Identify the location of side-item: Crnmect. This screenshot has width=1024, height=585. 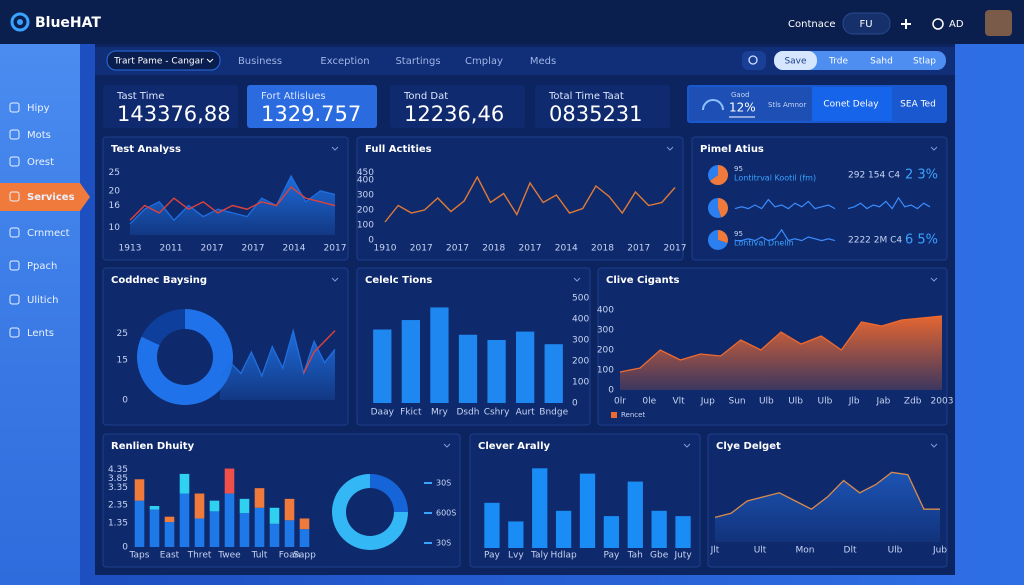
(48, 233).